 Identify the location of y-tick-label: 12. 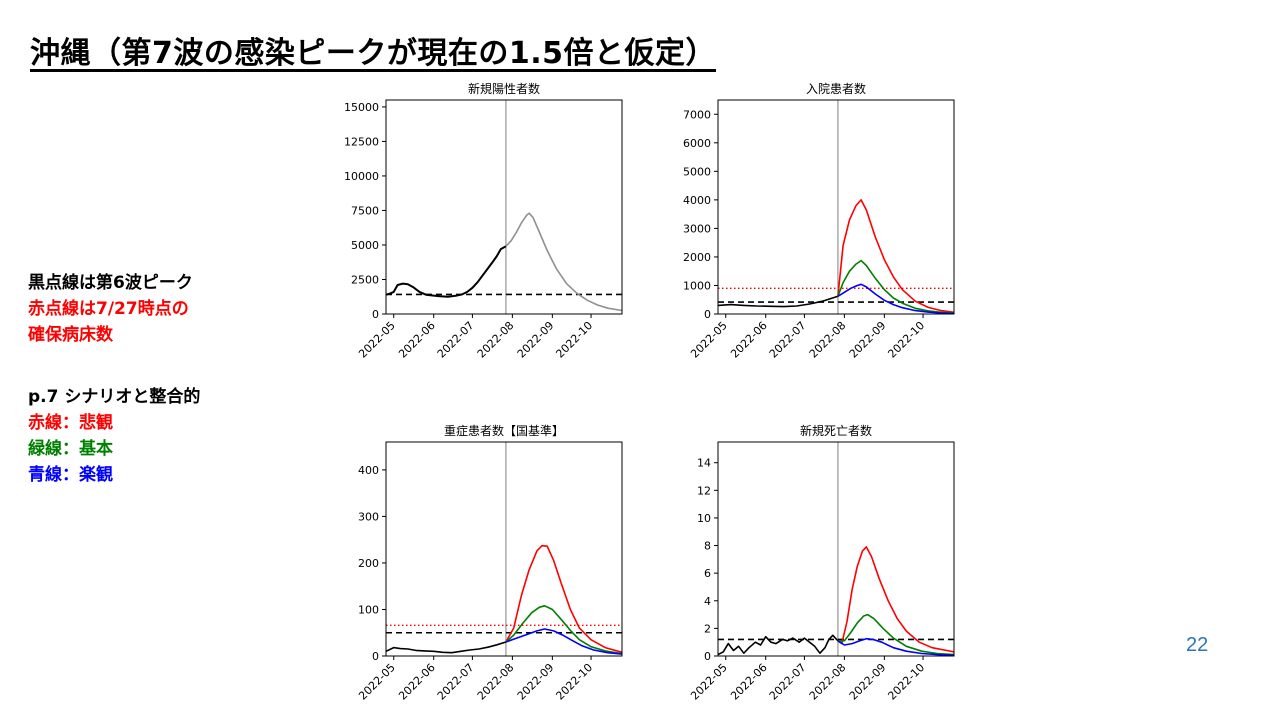
(704, 490).